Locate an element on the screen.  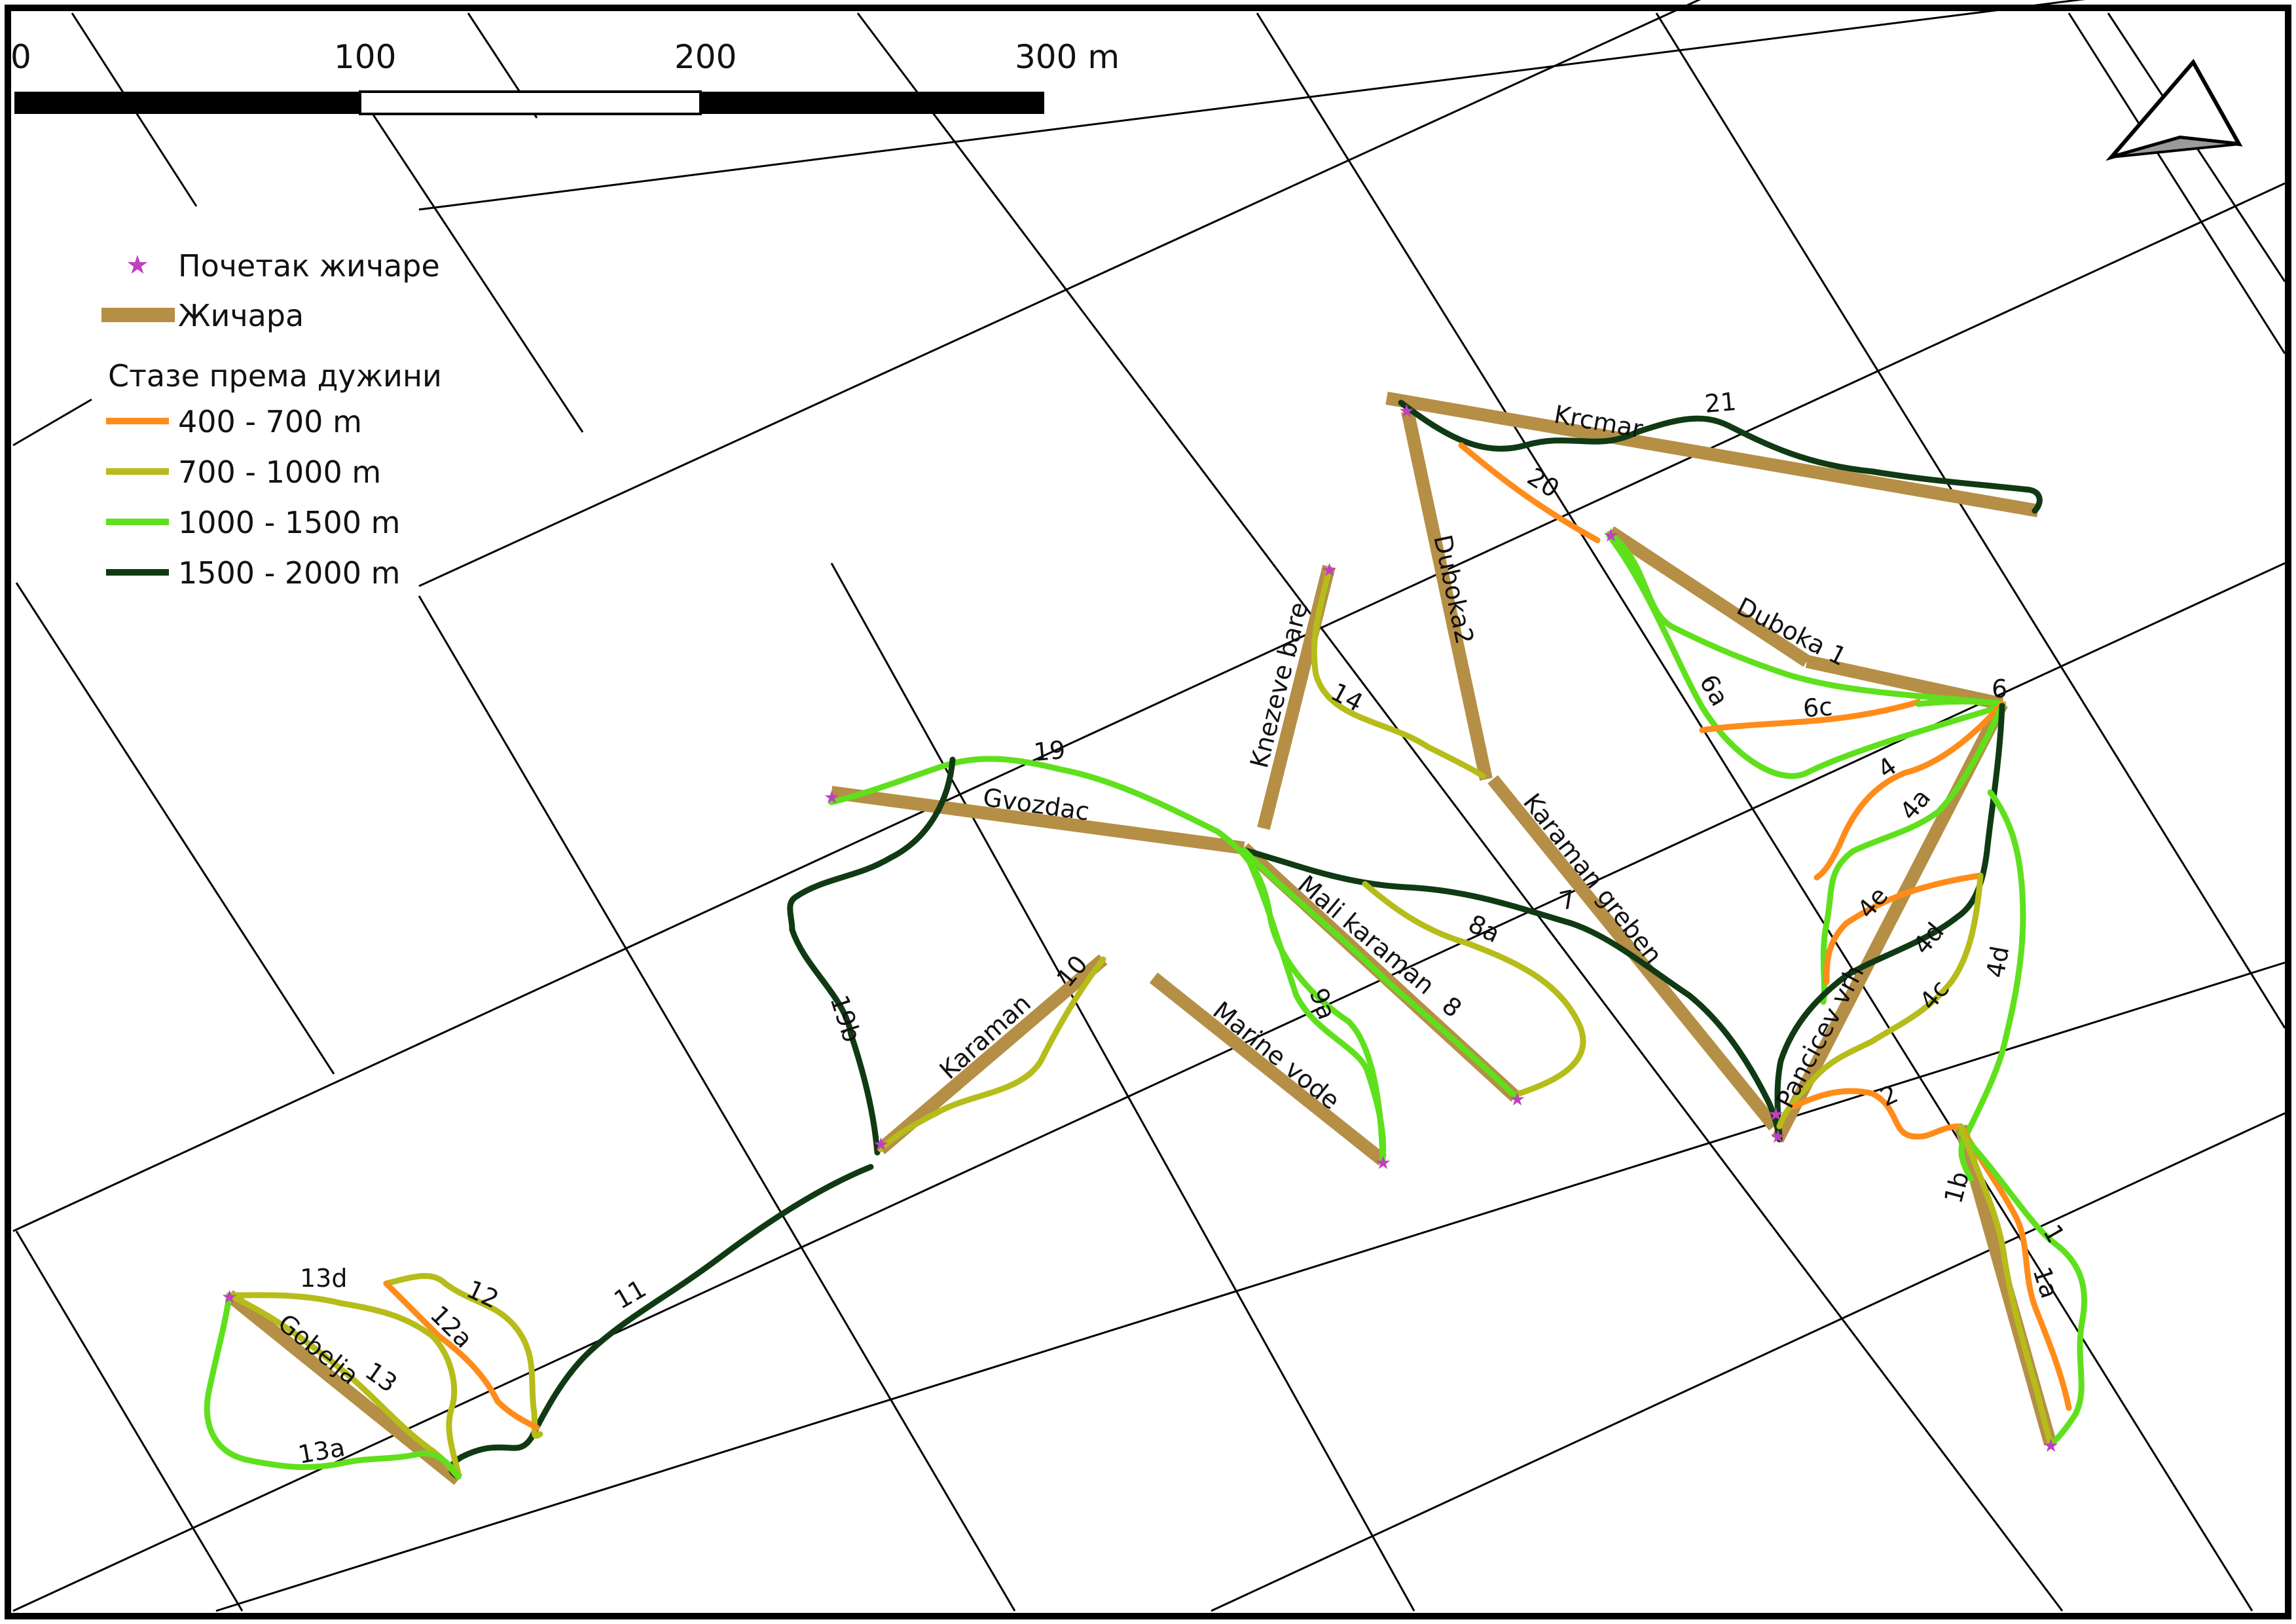
legend-class-400-700: 400 - 700 m is located at coordinates (270, 421).